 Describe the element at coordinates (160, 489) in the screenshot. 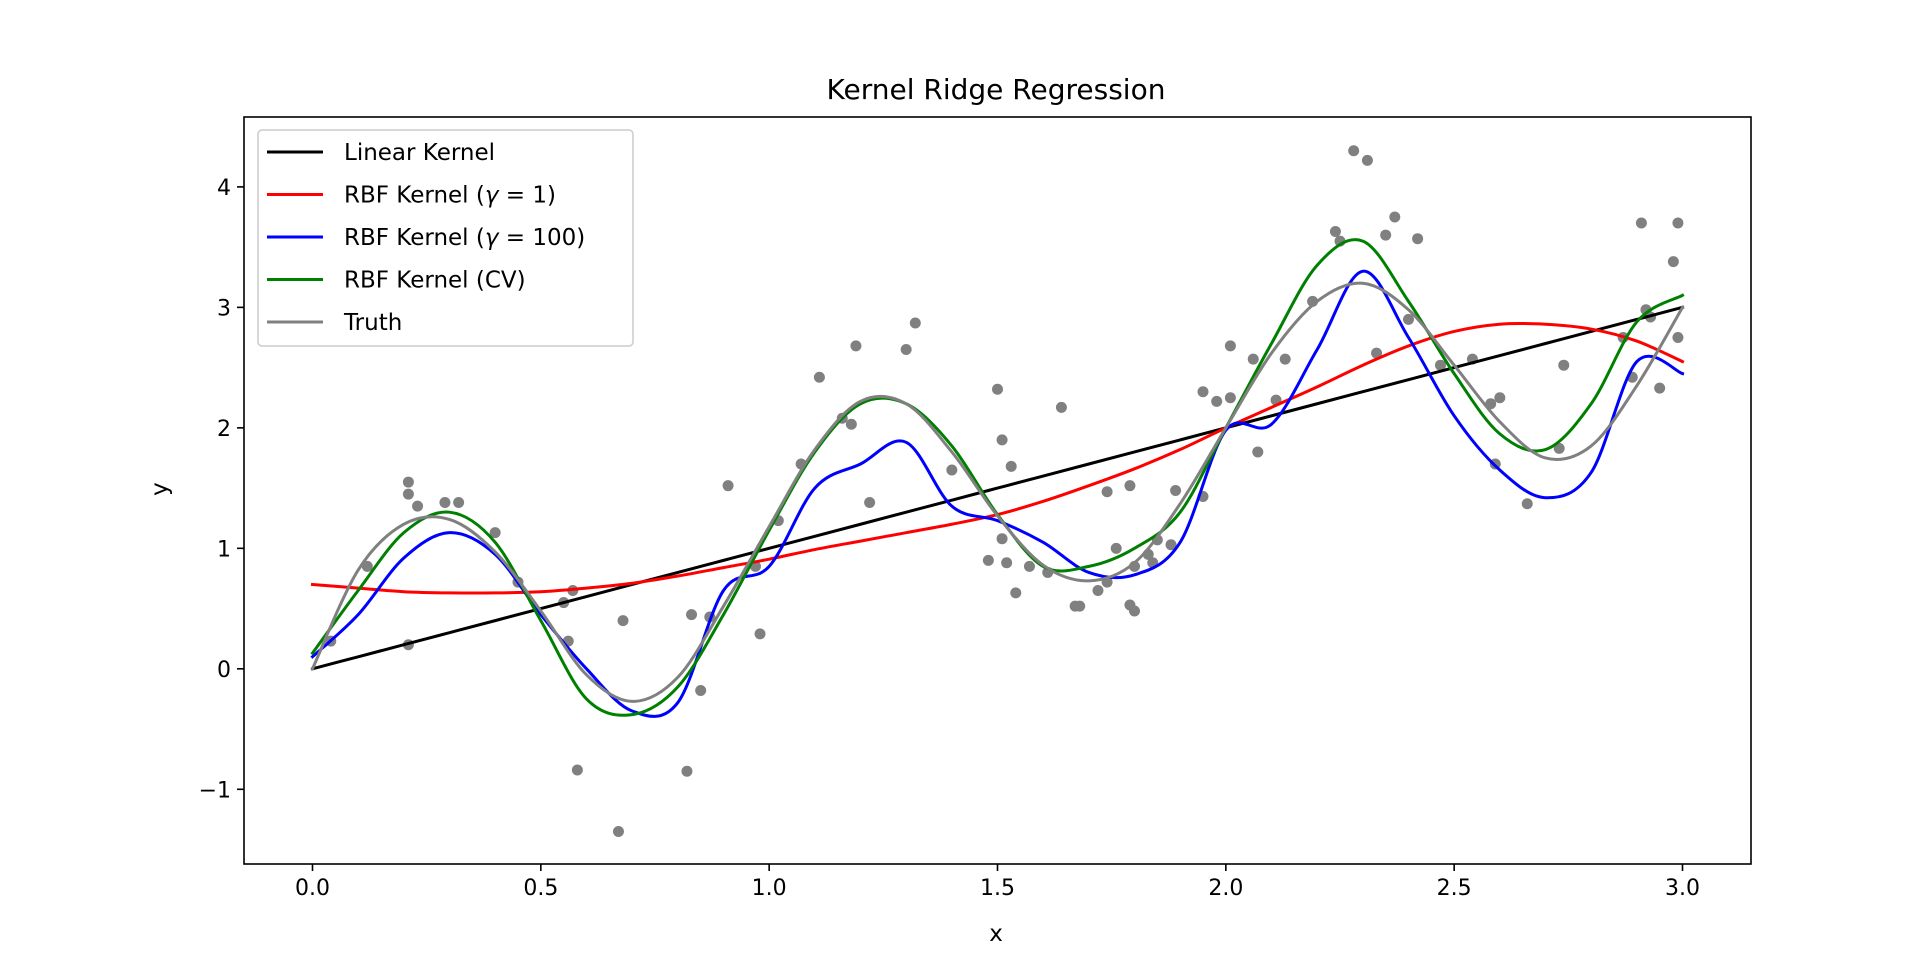

I see `y-axis-label: y` at that location.